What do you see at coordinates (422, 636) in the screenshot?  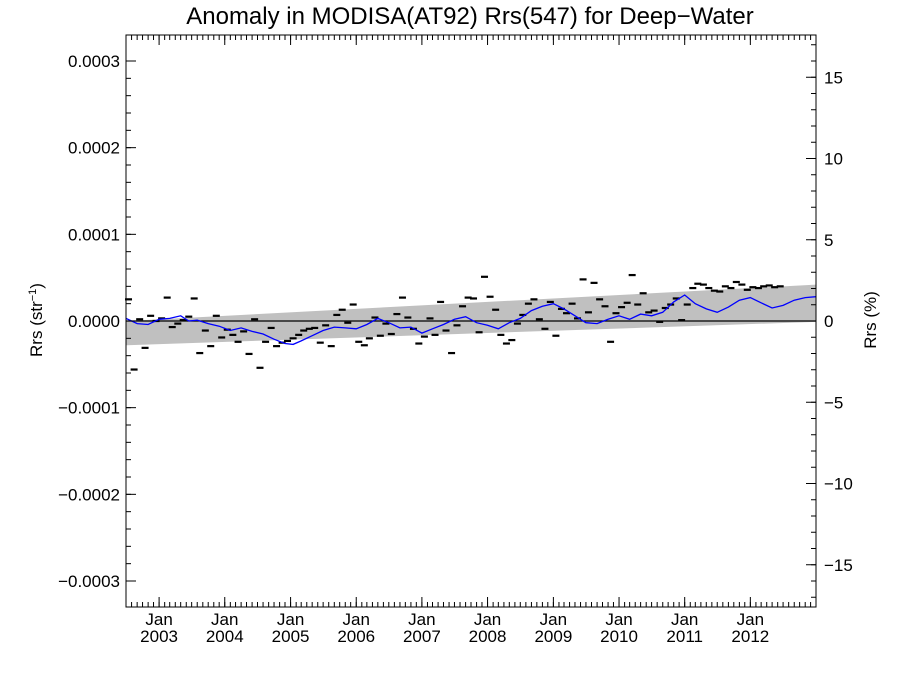 I see `x-tick-label-year: 2007` at bounding box center [422, 636].